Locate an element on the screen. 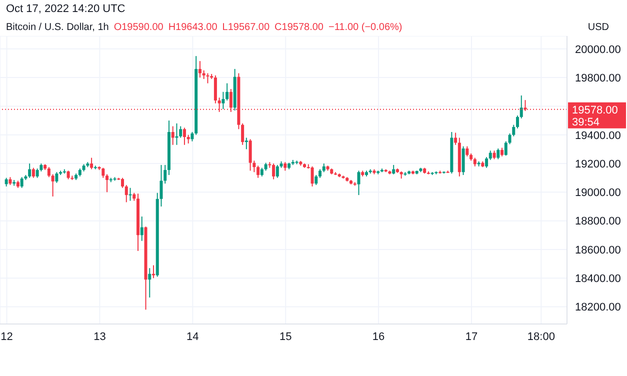 Image resolution: width=627 pixels, height=376 pixels. text: 39:54 is located at coordinates (586, 122).